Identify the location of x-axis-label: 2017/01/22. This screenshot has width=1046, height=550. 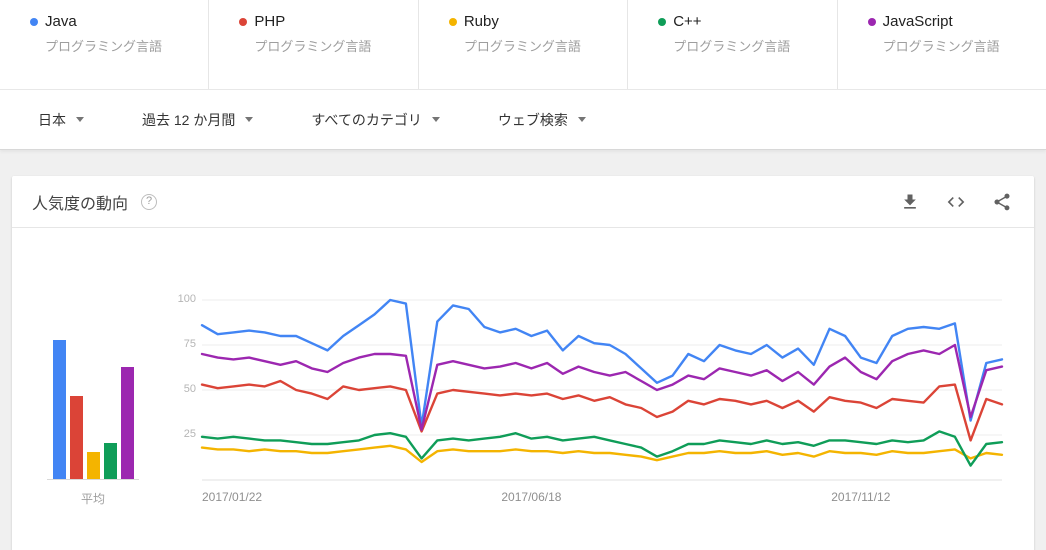
(232, 497).